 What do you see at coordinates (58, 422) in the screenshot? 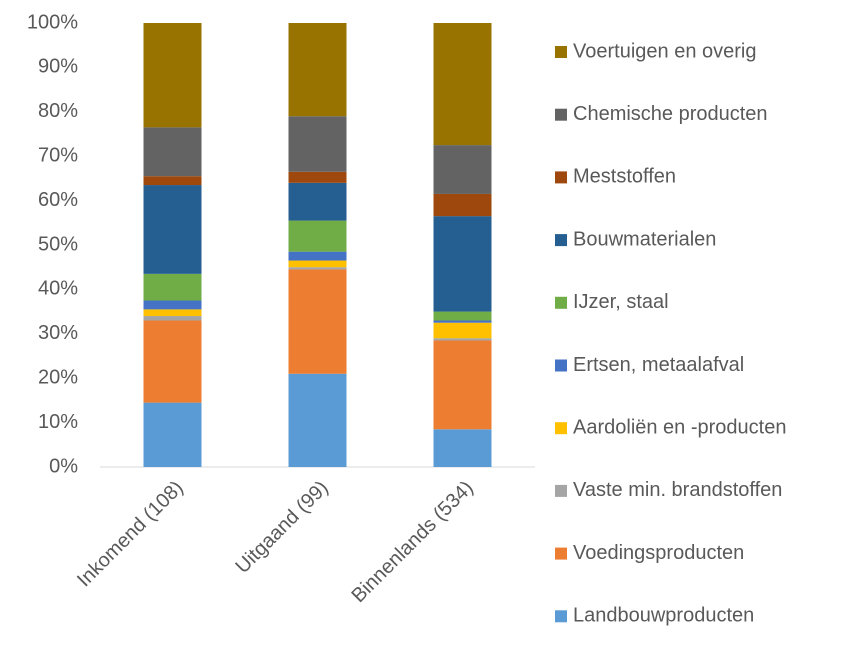
I see `y-tick-label: 10%` at bounding box center [58, 422].